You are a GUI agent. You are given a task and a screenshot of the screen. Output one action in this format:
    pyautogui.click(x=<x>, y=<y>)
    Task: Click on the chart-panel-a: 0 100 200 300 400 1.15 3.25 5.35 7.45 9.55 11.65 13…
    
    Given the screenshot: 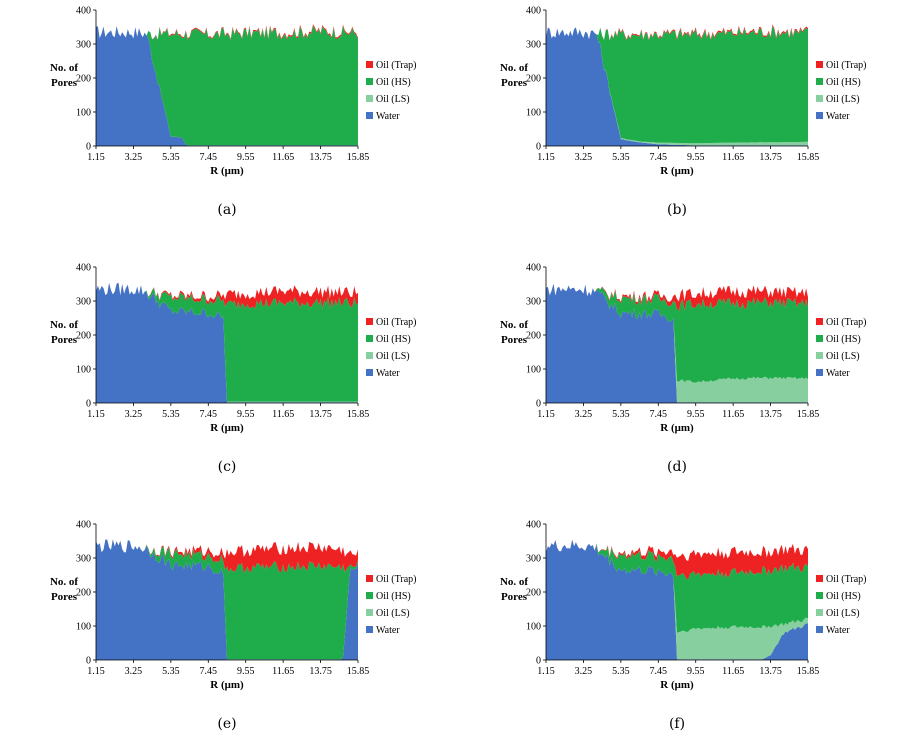 What is the action you would take?
    pyautogui.click(x=233, y=112)
    